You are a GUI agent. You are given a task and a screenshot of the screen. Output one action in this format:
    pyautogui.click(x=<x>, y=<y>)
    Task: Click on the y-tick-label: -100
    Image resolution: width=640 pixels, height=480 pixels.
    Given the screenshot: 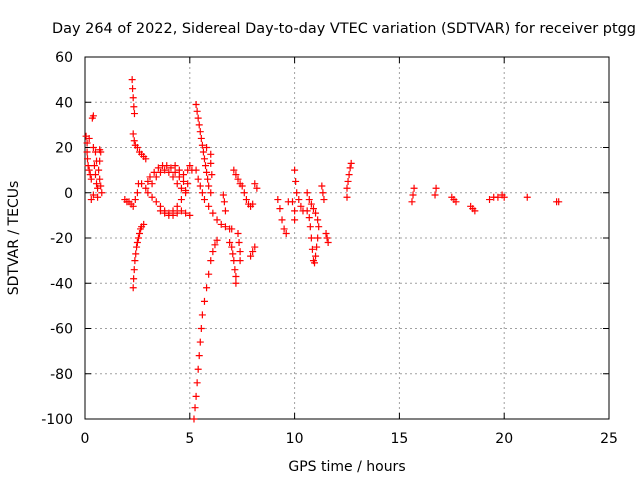 What is the action you would take?
    pyautogui.click(x=57, y=420)
    